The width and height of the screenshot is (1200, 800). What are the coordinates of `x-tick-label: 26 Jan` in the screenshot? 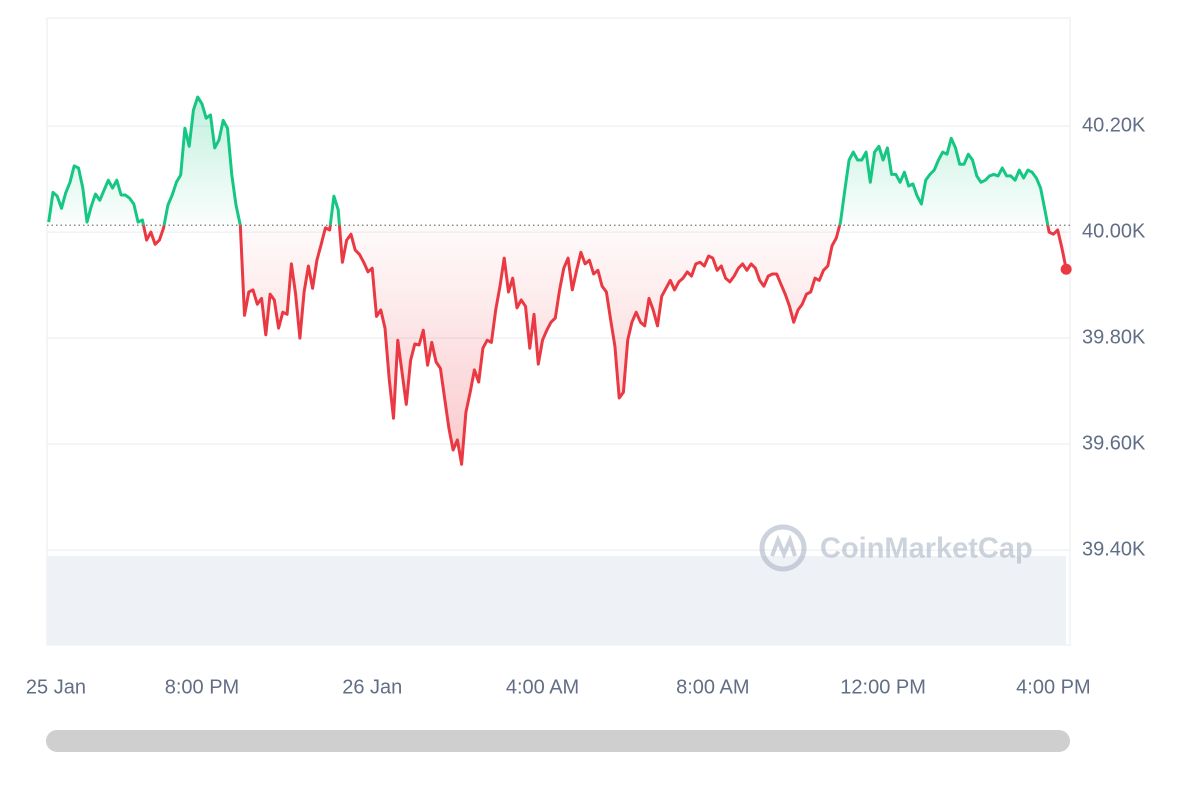 It's located at (372, 687).